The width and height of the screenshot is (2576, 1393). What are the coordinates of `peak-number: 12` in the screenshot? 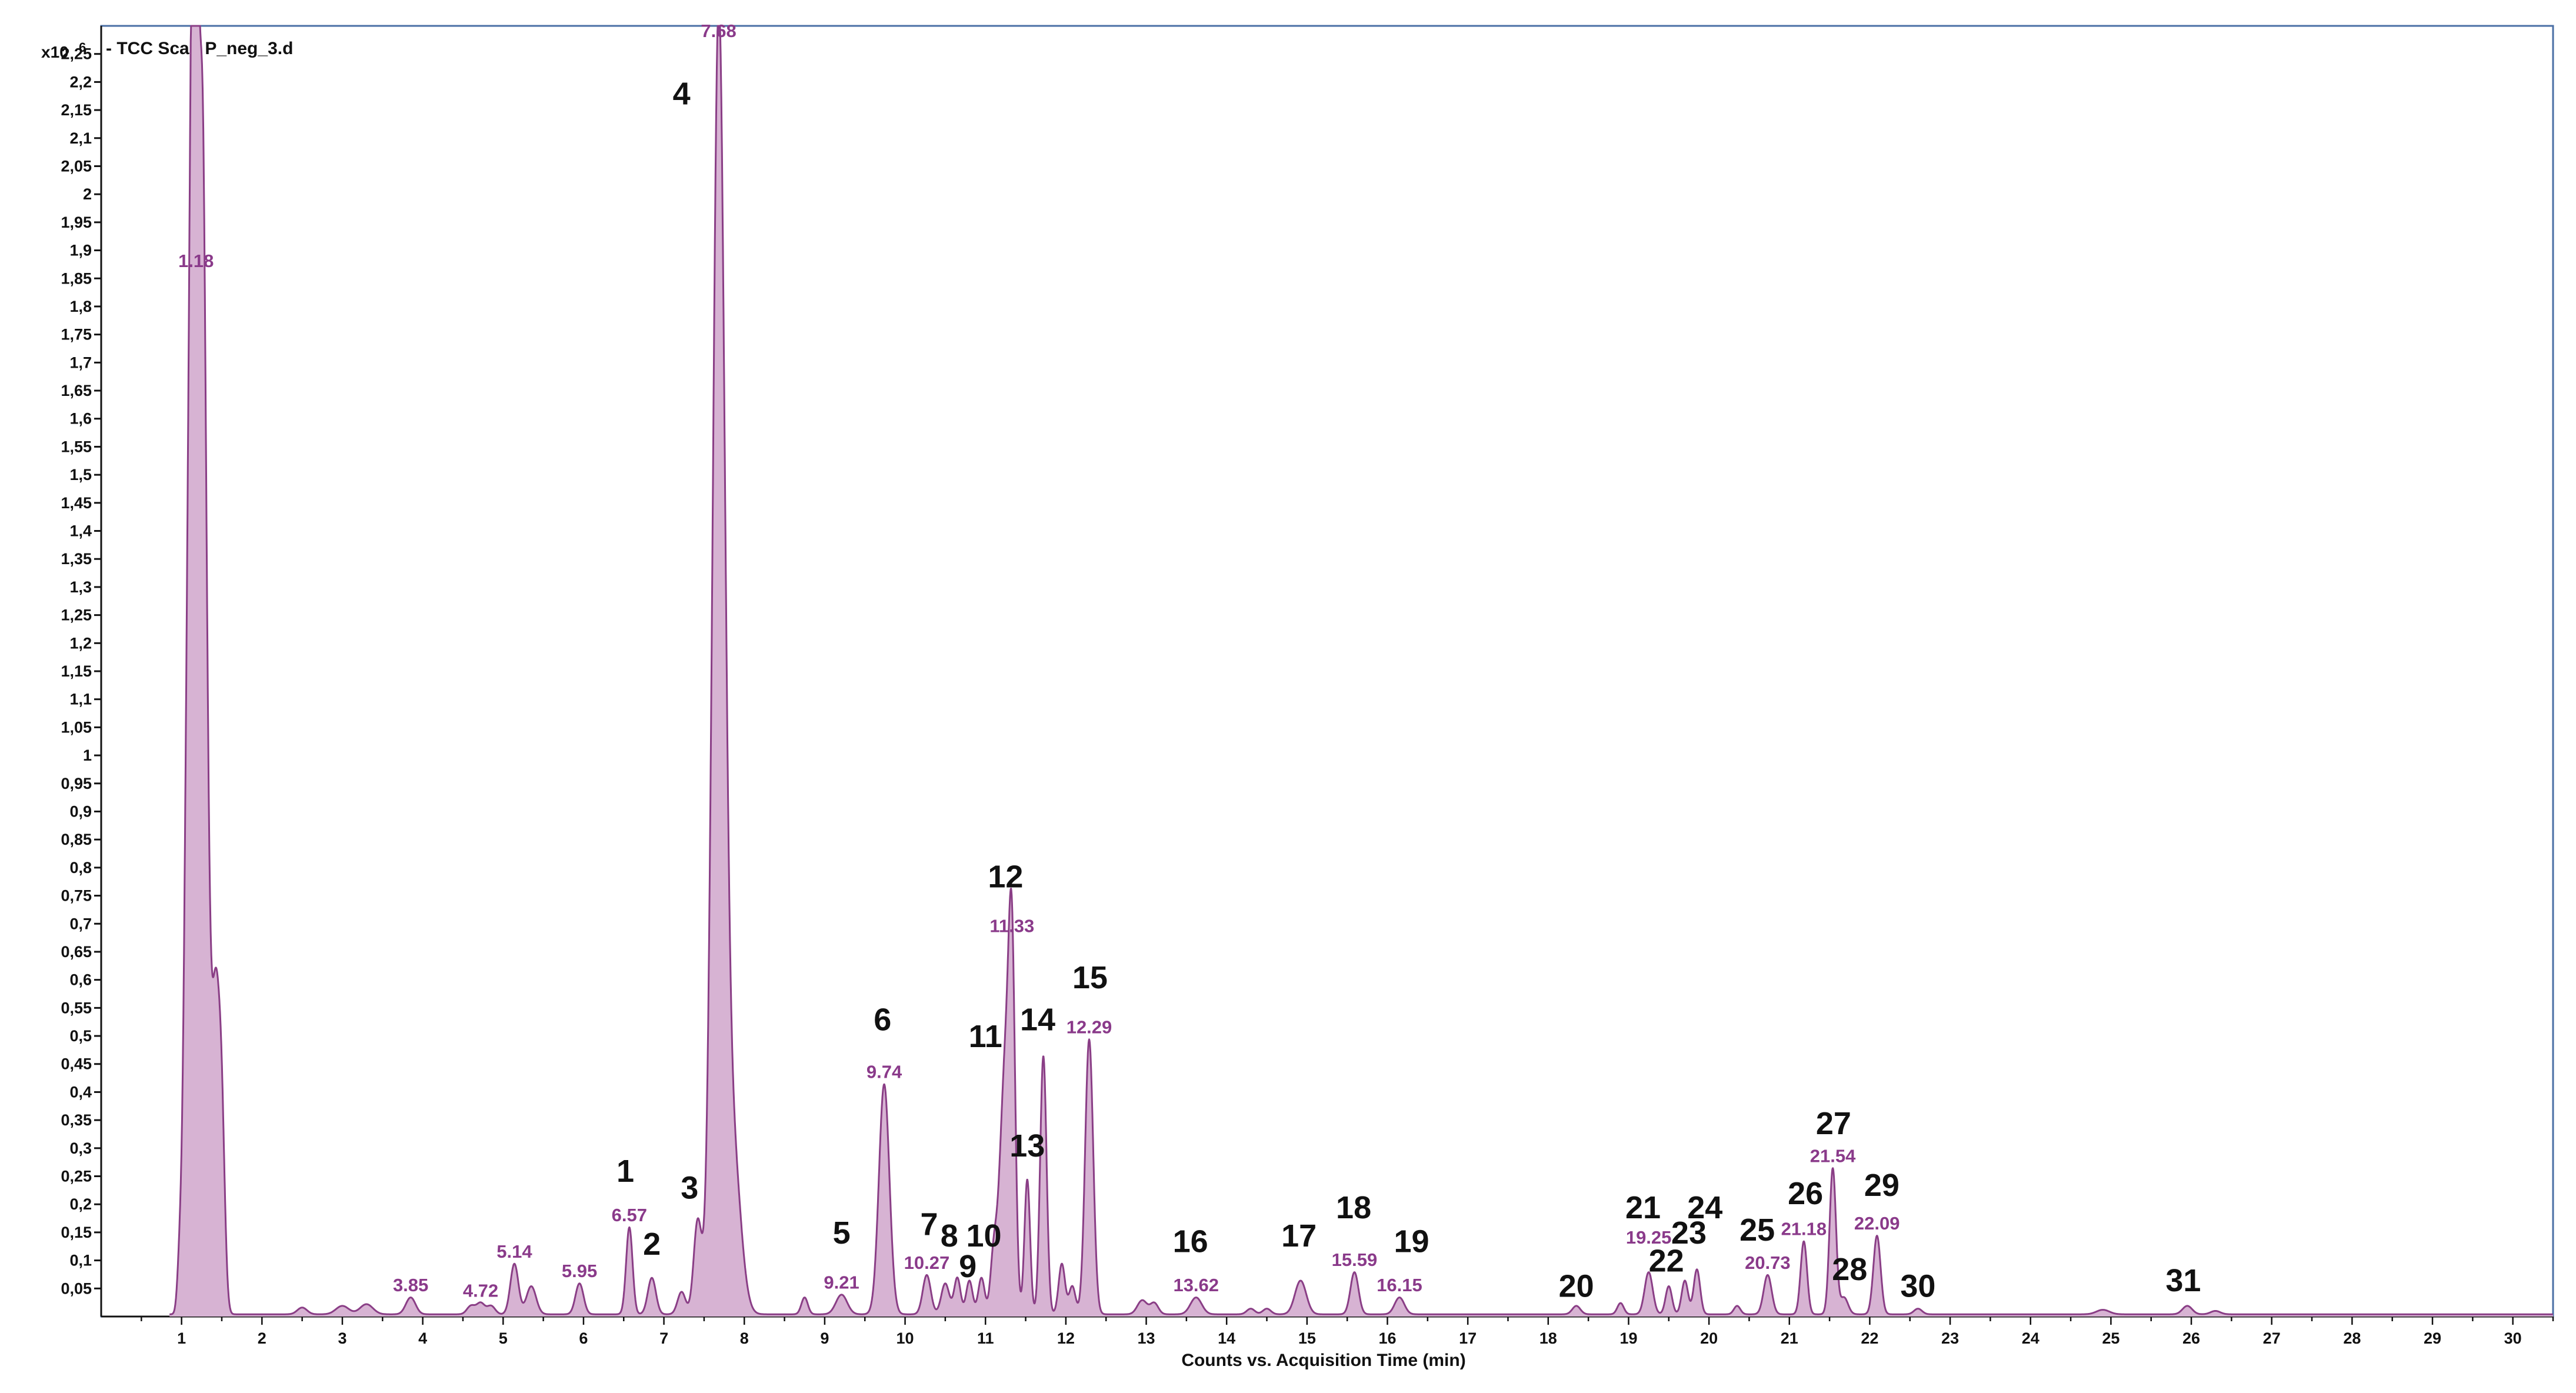 It's located at (1005, 876).